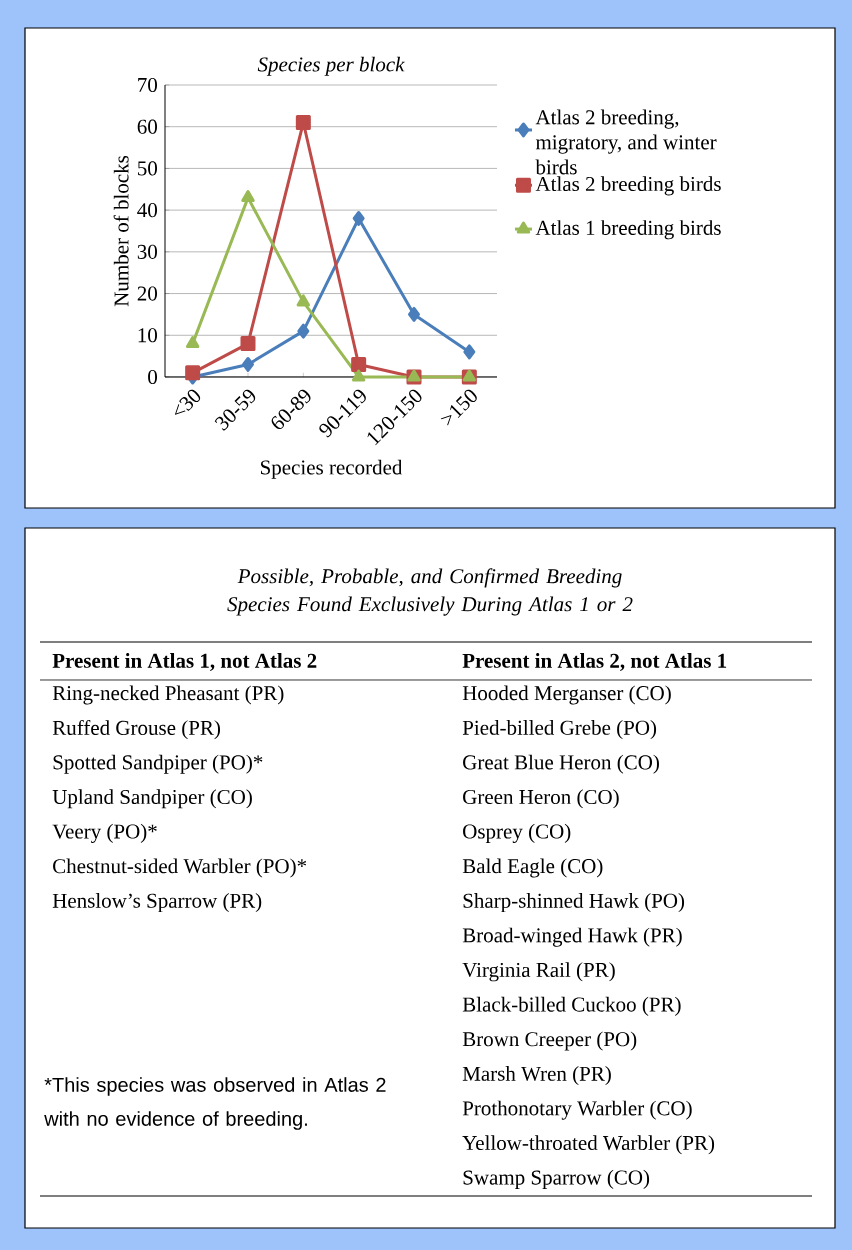  What do you see at coordinates (574, 903) in the screenshot?
I see `text: Sharp-shinned Hawk (PO)` at bounding box center [574, 903].